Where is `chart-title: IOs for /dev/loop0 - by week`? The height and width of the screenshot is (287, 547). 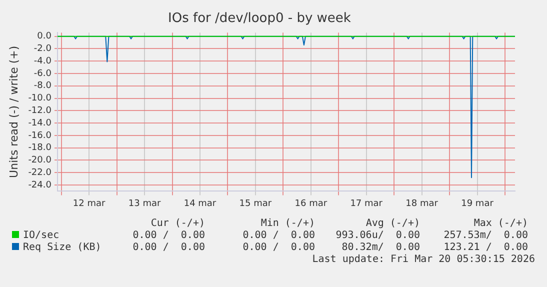
chart-title: IOs for /dev/loop0 - by week is located at coordinates (260, 18).